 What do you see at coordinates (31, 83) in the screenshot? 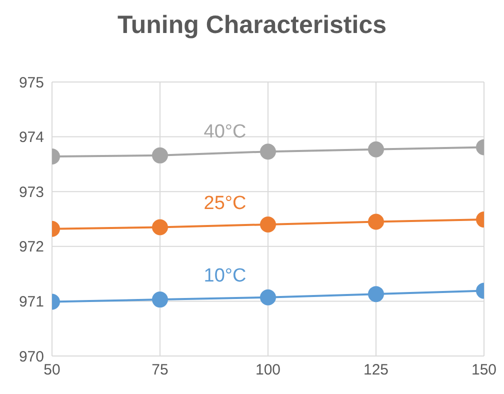
I see `y-tick-label: 975` at bounding box center [31, 83].